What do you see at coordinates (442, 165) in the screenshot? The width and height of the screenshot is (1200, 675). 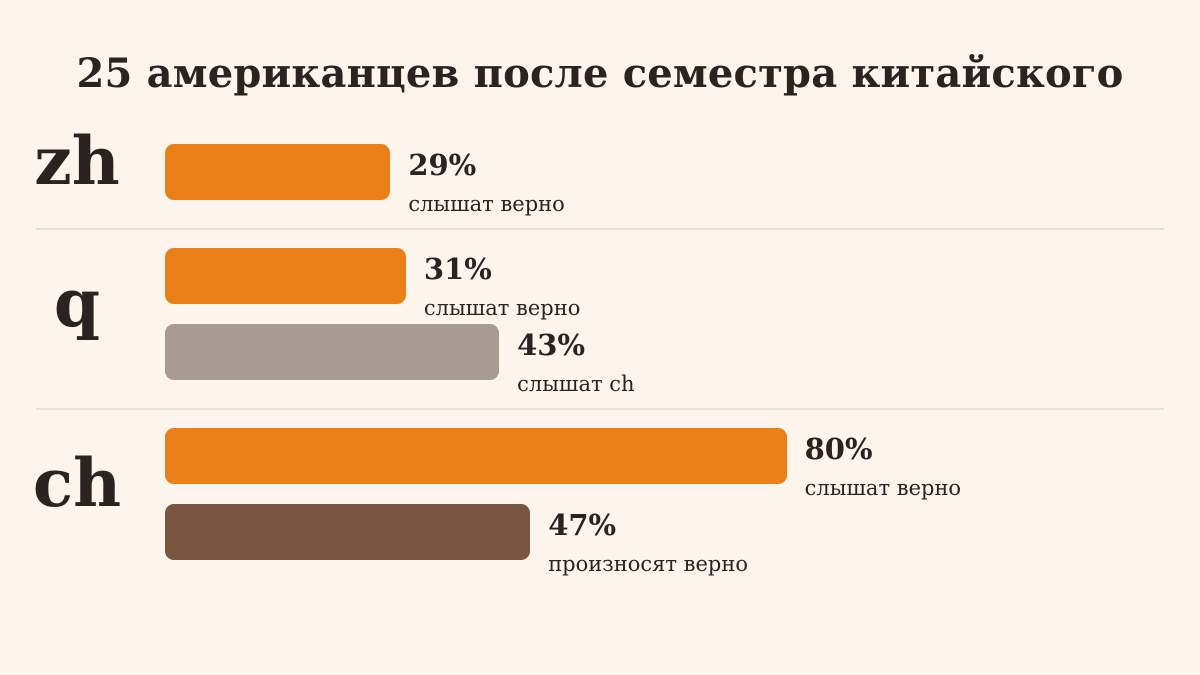 I see `value-label-zh-1: 29%` at bounding box center [442, 165].